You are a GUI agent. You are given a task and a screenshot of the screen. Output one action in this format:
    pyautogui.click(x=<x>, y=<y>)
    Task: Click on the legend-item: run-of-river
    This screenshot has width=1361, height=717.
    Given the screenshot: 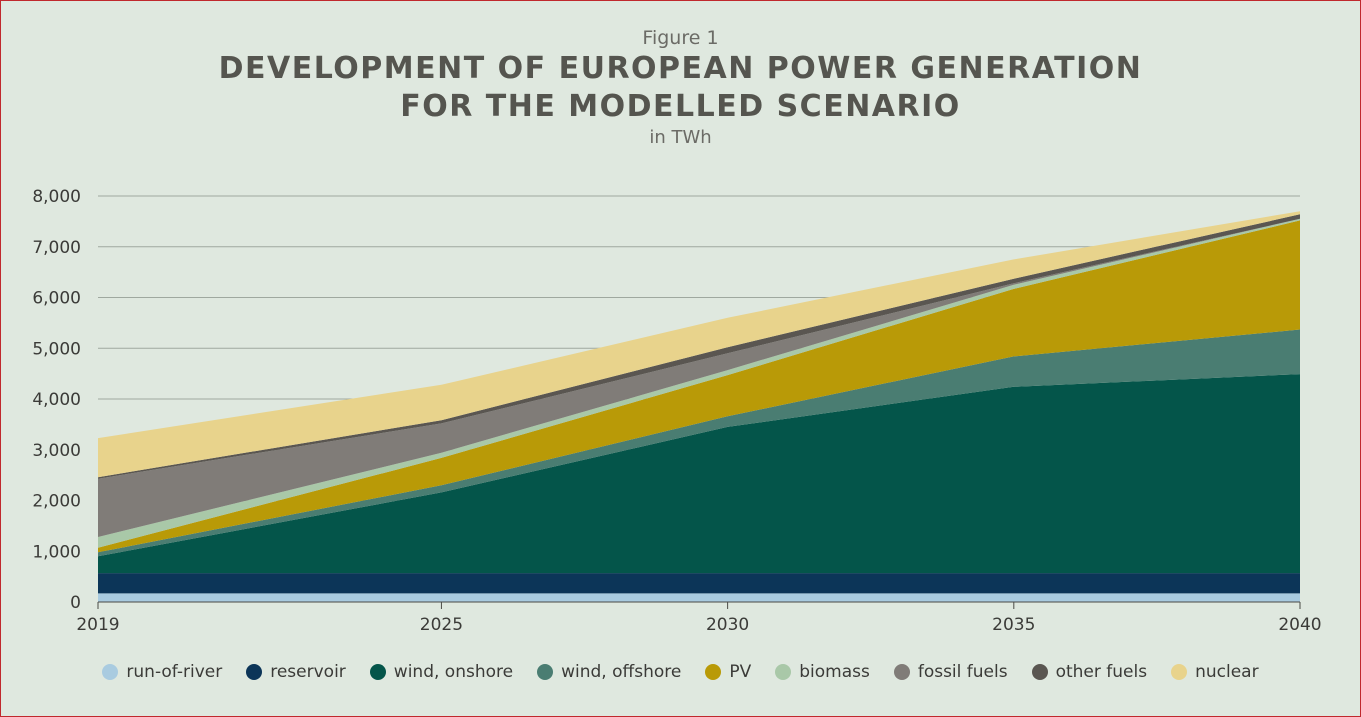 What is the action you would take?
    pyautogui.click(x=162, y=672)
    